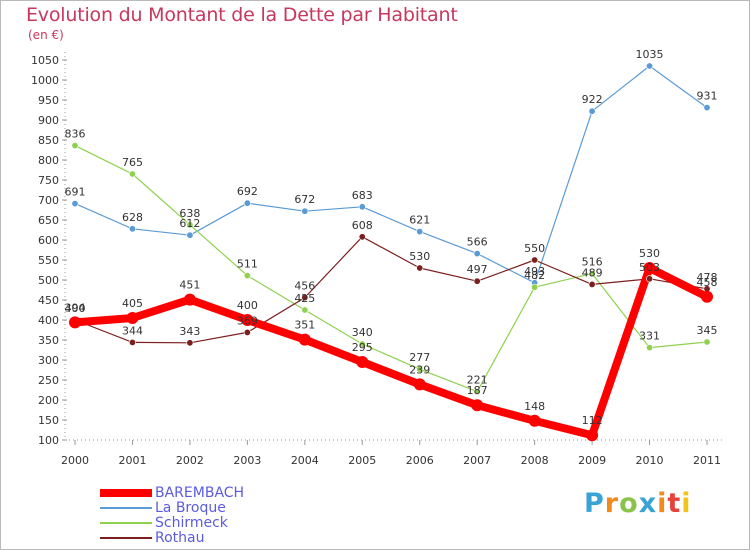 This screenshot has width=750, height=550. I want to click on chart-unit: (en €), so click(46, 35).